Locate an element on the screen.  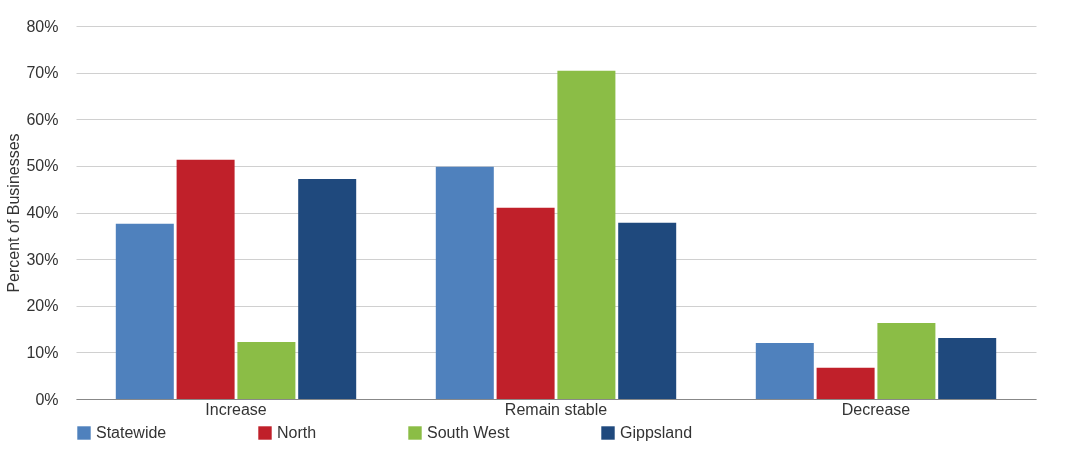
x-tick-label: Increase is located at coordinates (236, 409).